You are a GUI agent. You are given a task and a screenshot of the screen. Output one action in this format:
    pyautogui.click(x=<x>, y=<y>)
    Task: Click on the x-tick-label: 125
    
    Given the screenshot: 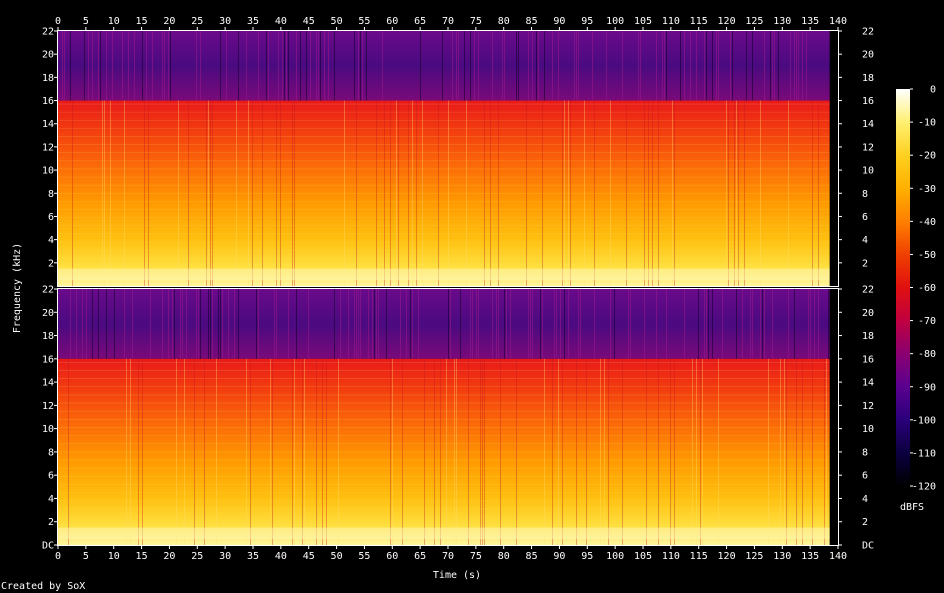 What is the action you would take?
    pyautogui.click(x=754, y=21)
    